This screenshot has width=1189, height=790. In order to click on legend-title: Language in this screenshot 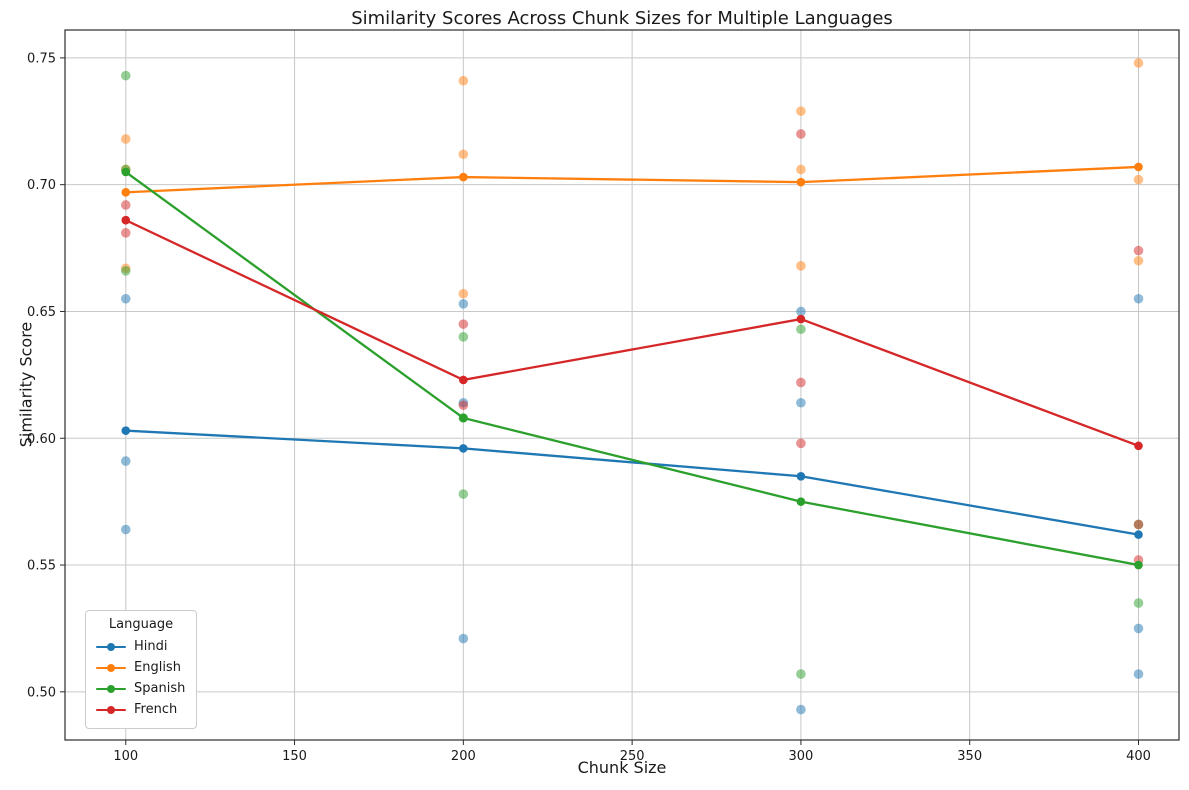, I will do `click(141, 624)`.